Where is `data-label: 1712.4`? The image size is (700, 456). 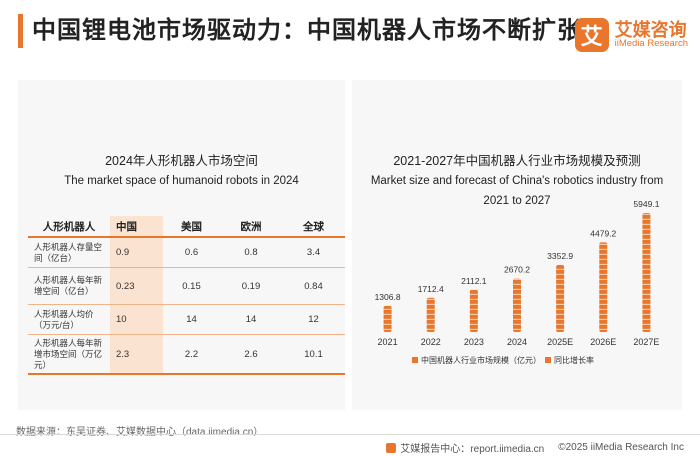
data-label: 1712.4 is located at coordinates (431, 289).